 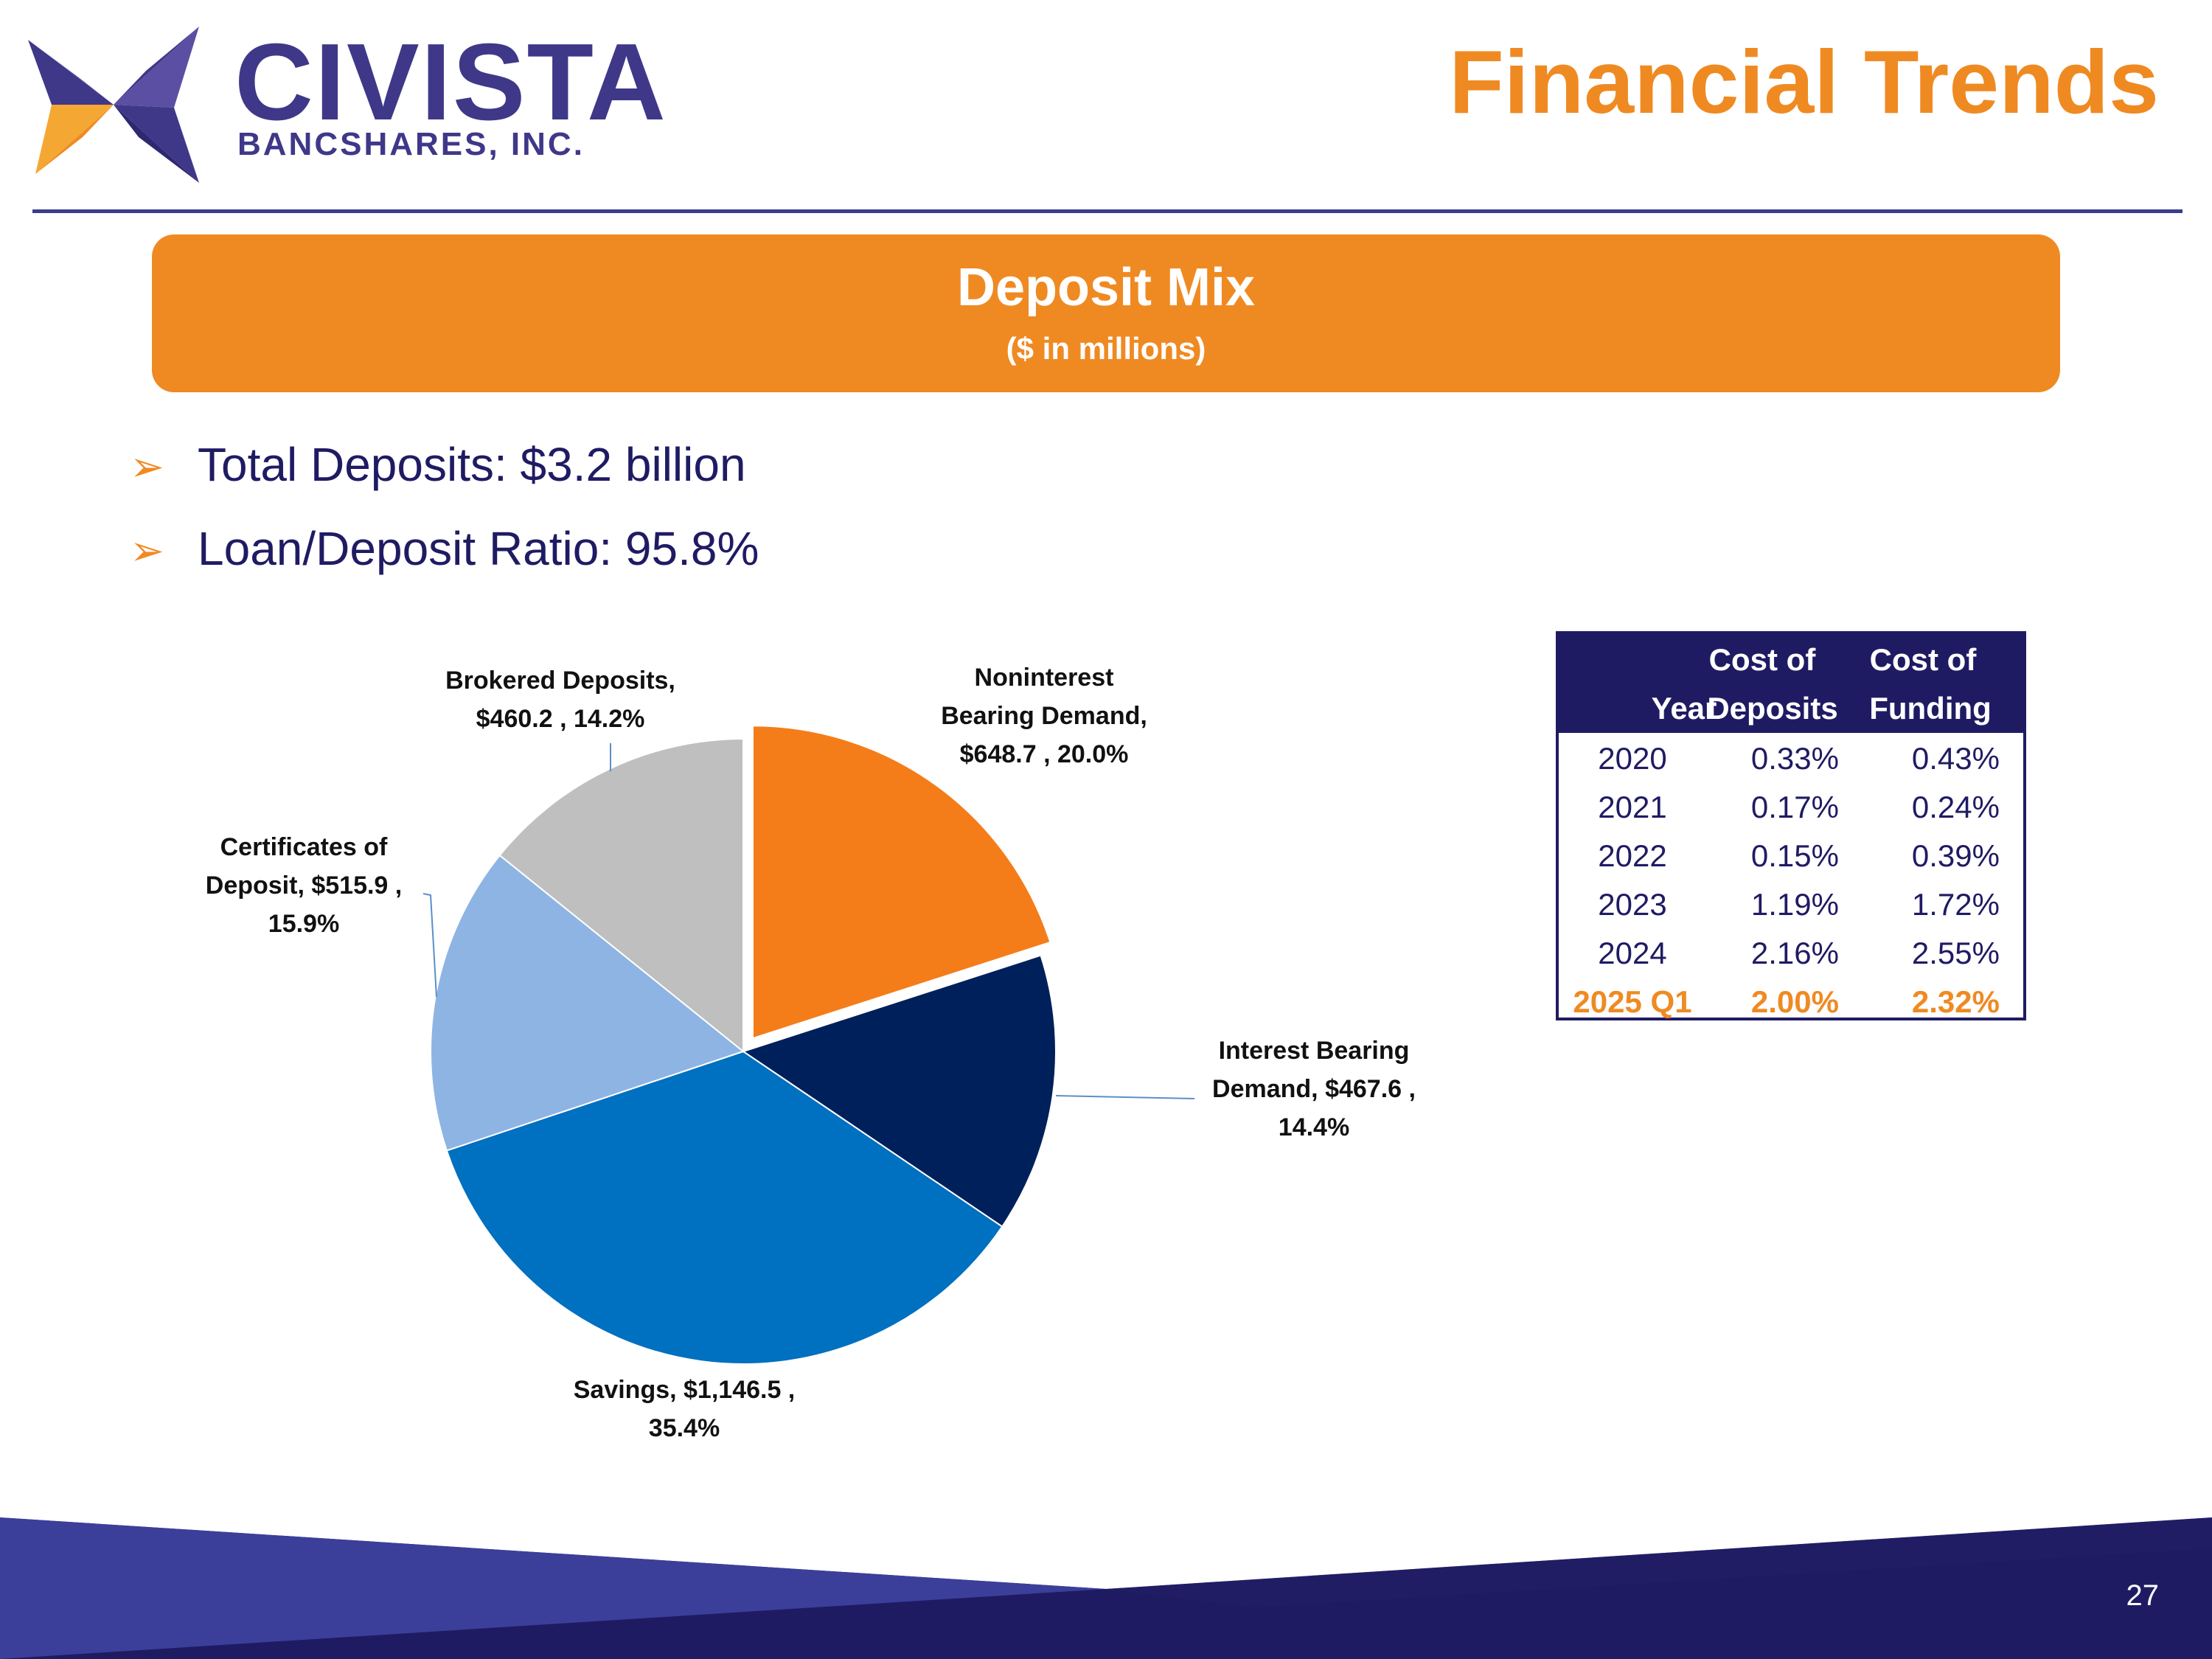 What do you see at coordinates (303, 924) in the screenshot?
I see `pie-label-line: 15.9%` at bounding box center [303, 924].